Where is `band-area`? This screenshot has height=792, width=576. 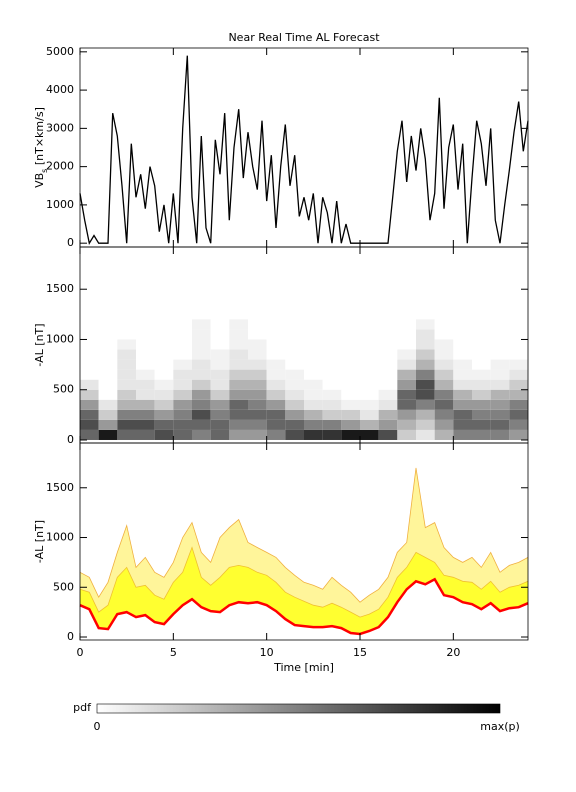
band-area is located at coordinates (304, 590).